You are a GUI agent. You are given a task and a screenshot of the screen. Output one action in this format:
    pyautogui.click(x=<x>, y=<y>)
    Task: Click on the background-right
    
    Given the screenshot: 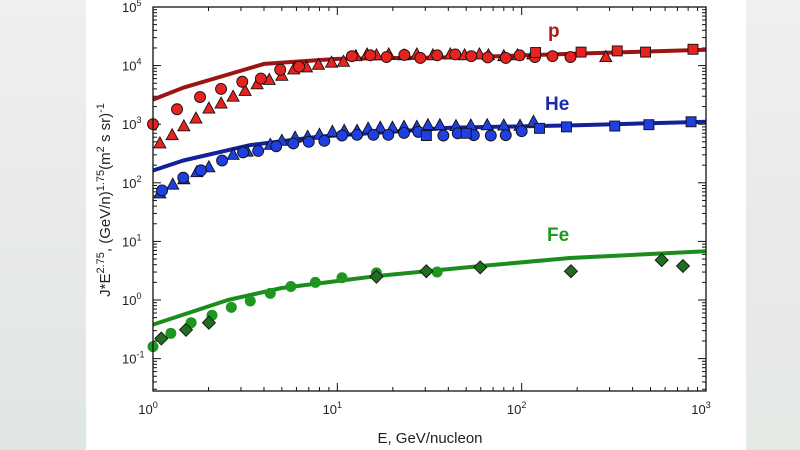 What is the action you would take?
    pyautogui.click(x=773, y=225)
    